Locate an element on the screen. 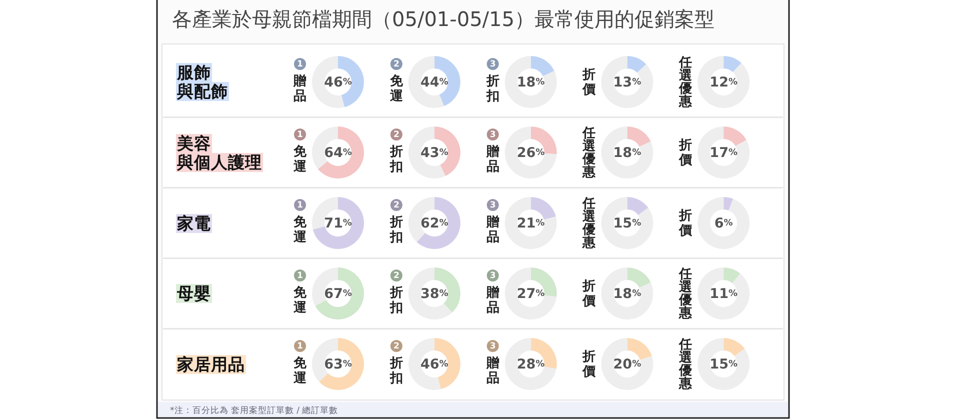 This screenshot has height=420, width=960. text: 28% is located at coordinates (530, 364).